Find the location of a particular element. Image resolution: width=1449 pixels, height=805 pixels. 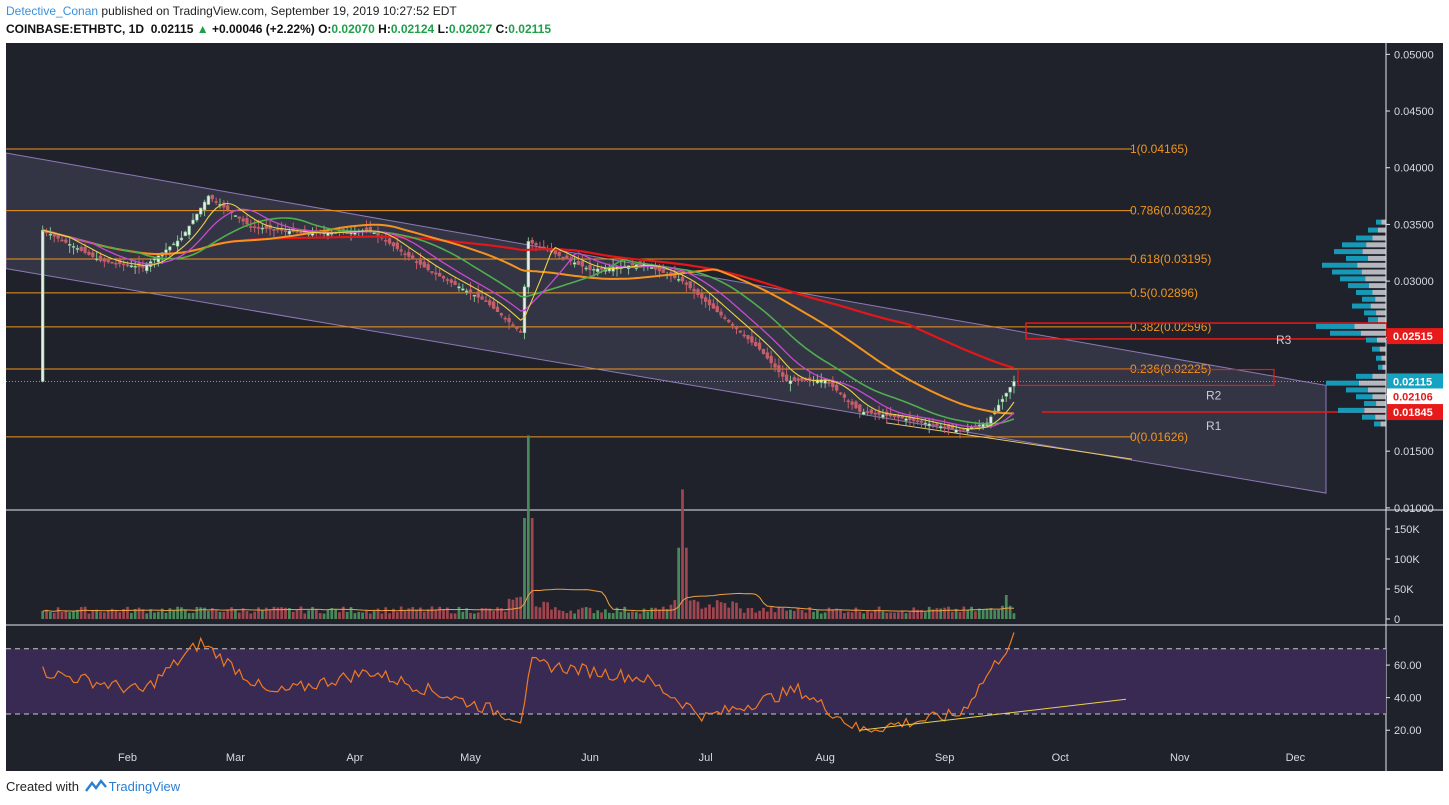

price-tag-label: 0.02515 is located at coordinates (1413, 337).